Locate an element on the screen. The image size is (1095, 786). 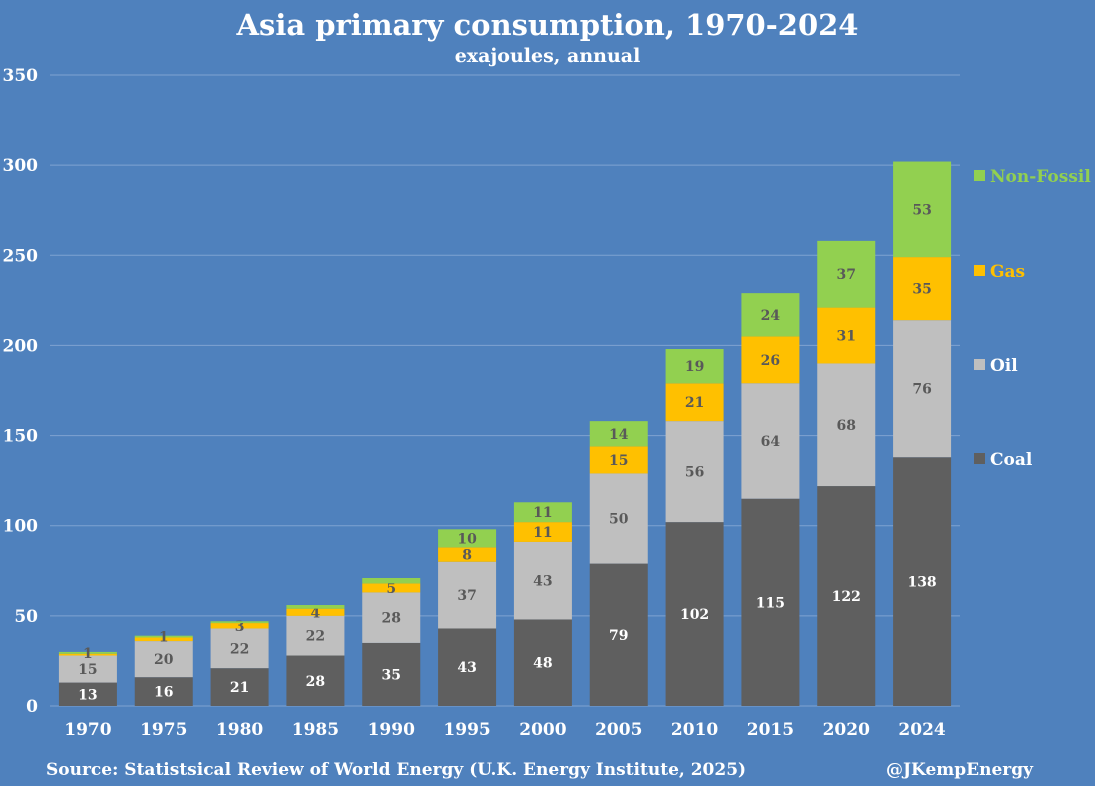
data-label: 24 is located at coordinates (771, 316).